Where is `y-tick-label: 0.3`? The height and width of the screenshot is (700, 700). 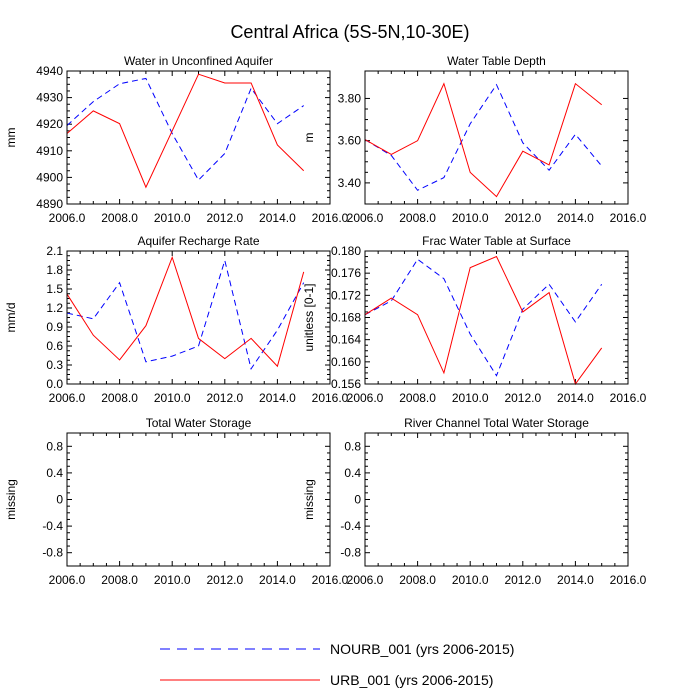 y-tick-label: 0.3 is located at coordinates (54, 365).